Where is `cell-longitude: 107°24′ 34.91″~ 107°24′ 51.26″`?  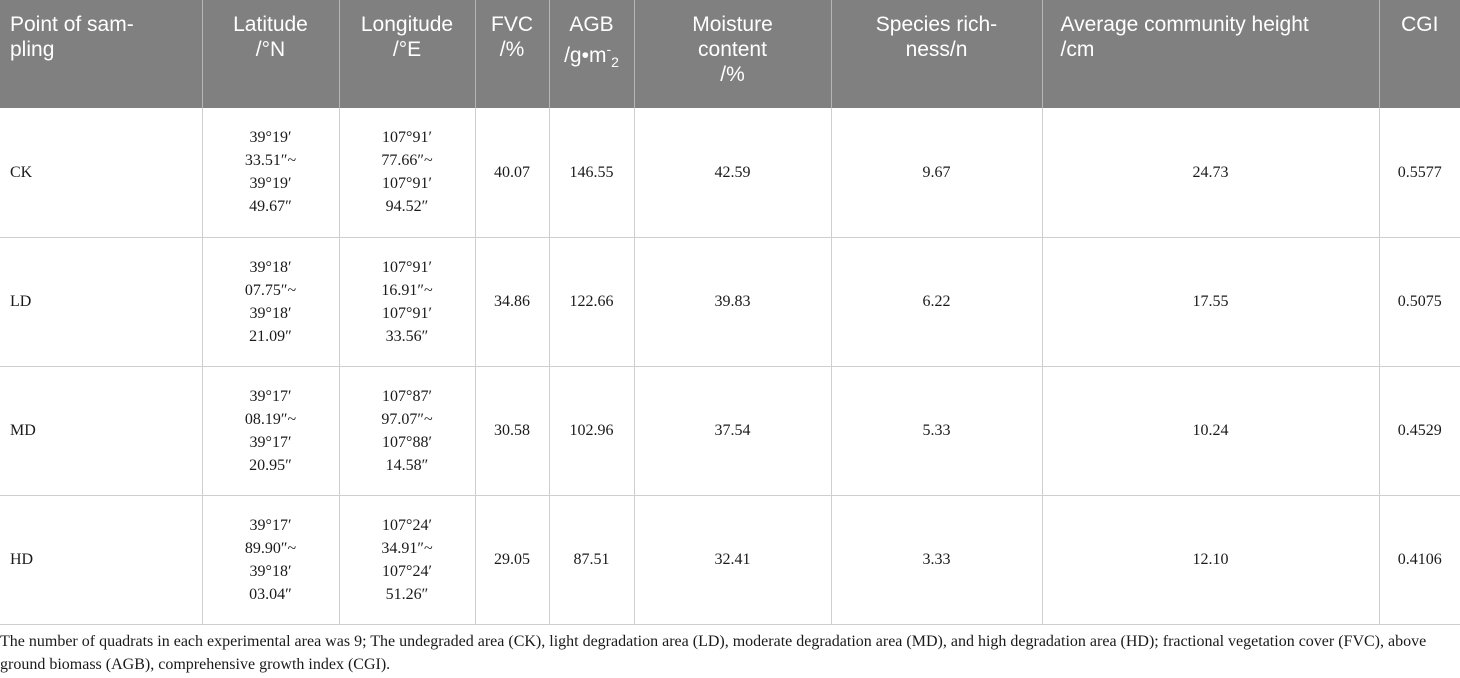 cell-longitude: 107°24′ 34.91″~ 107°24′ 51.26″ is located at coordinates (407, 560).